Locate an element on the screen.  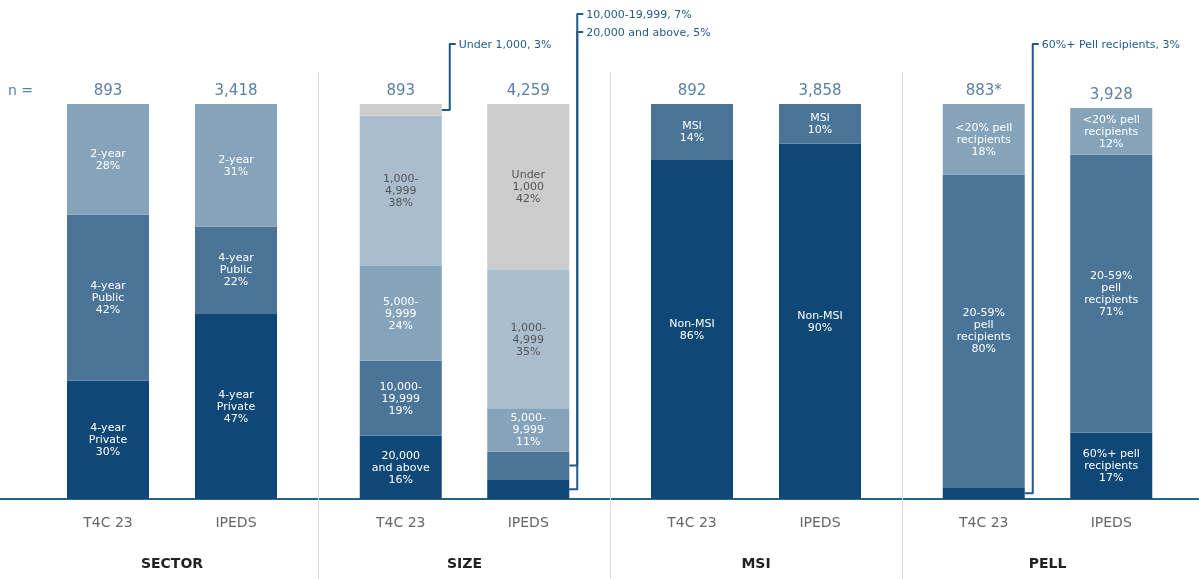
data-label: Non-MSI 86% is located at coordinates (692, 329).